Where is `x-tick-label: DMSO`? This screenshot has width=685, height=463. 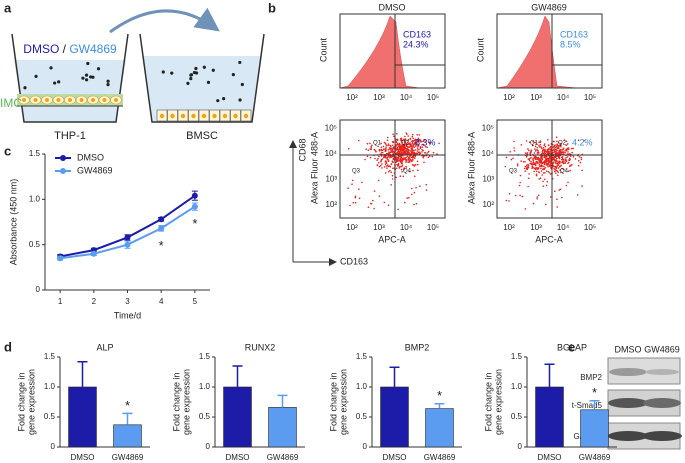
x-tick-label: DMSO is located at coordinates (83, 457).